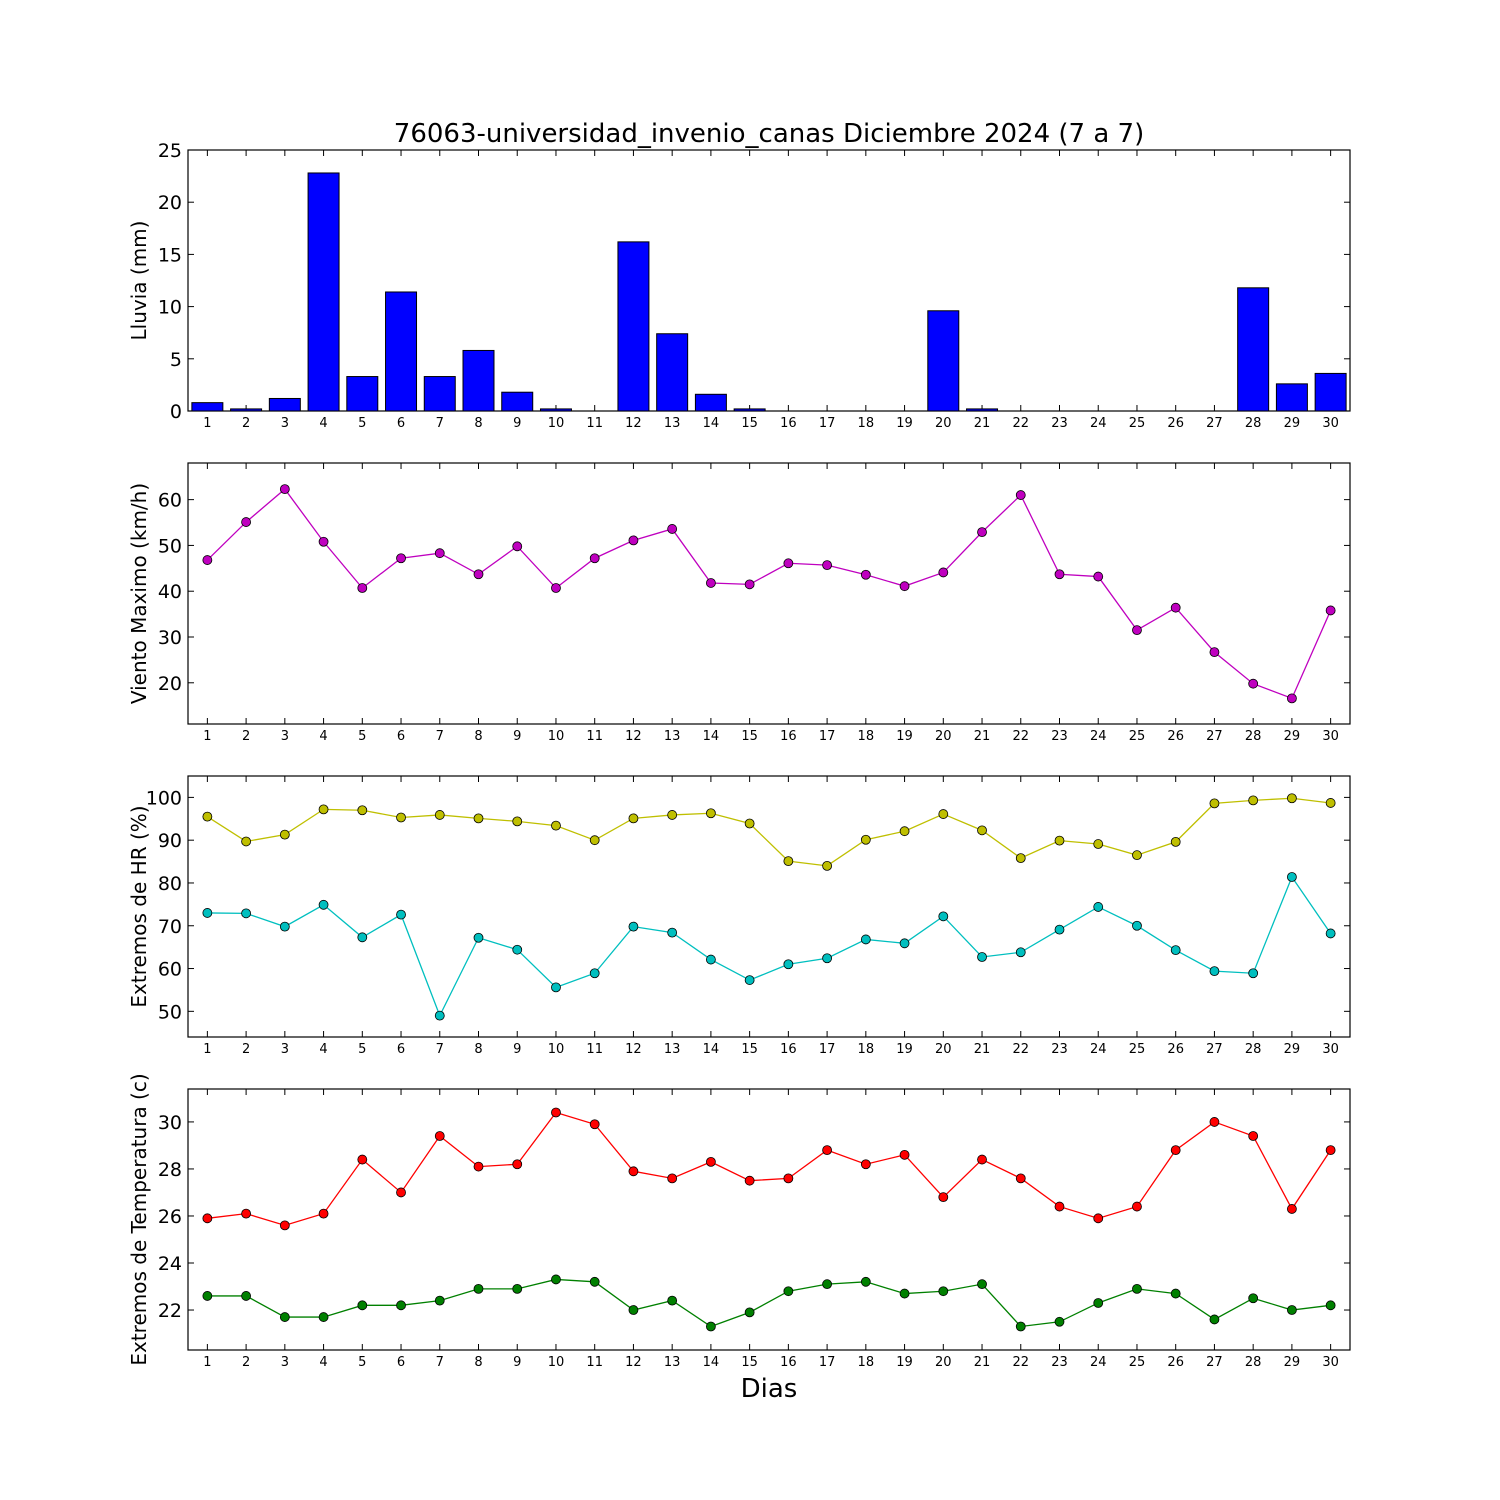 The width and height of the screenshot is (1500, 1500). Describe the element at coordinates (672, 423) in the screenshot. I see `x-tick-label: 13` at that location.